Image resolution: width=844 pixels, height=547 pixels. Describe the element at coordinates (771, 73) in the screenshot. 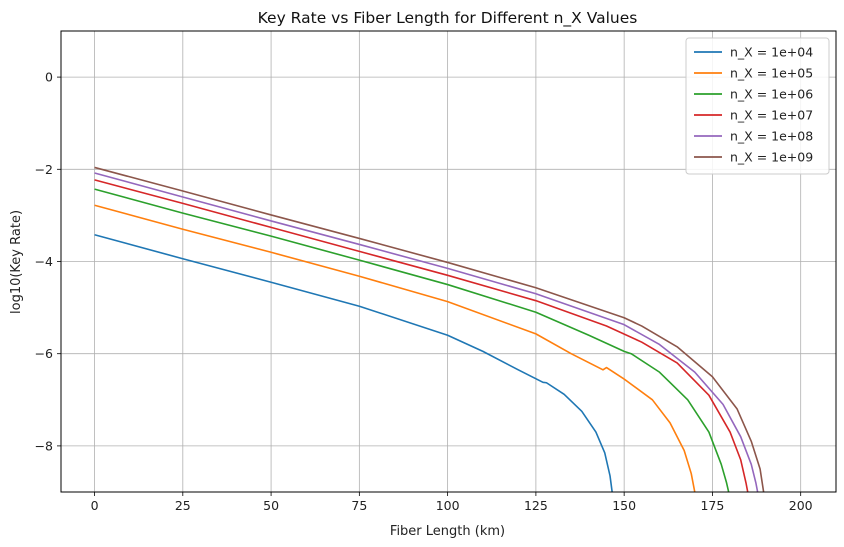

I see `legend-entry: n_X = 1e+05` at that location.